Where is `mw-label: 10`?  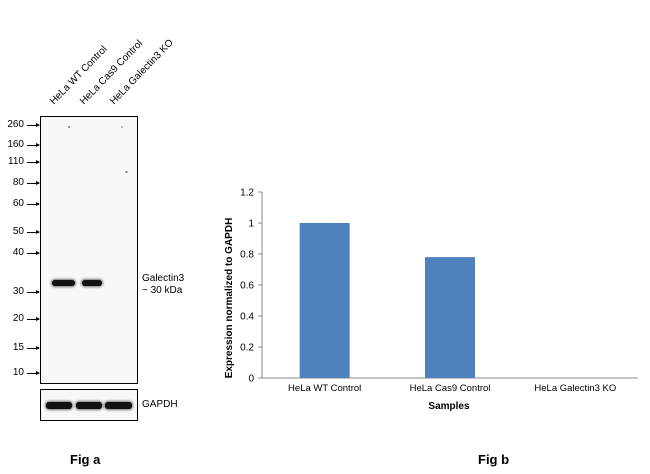
mw-label: 10 is located at coordinates (18, 372).